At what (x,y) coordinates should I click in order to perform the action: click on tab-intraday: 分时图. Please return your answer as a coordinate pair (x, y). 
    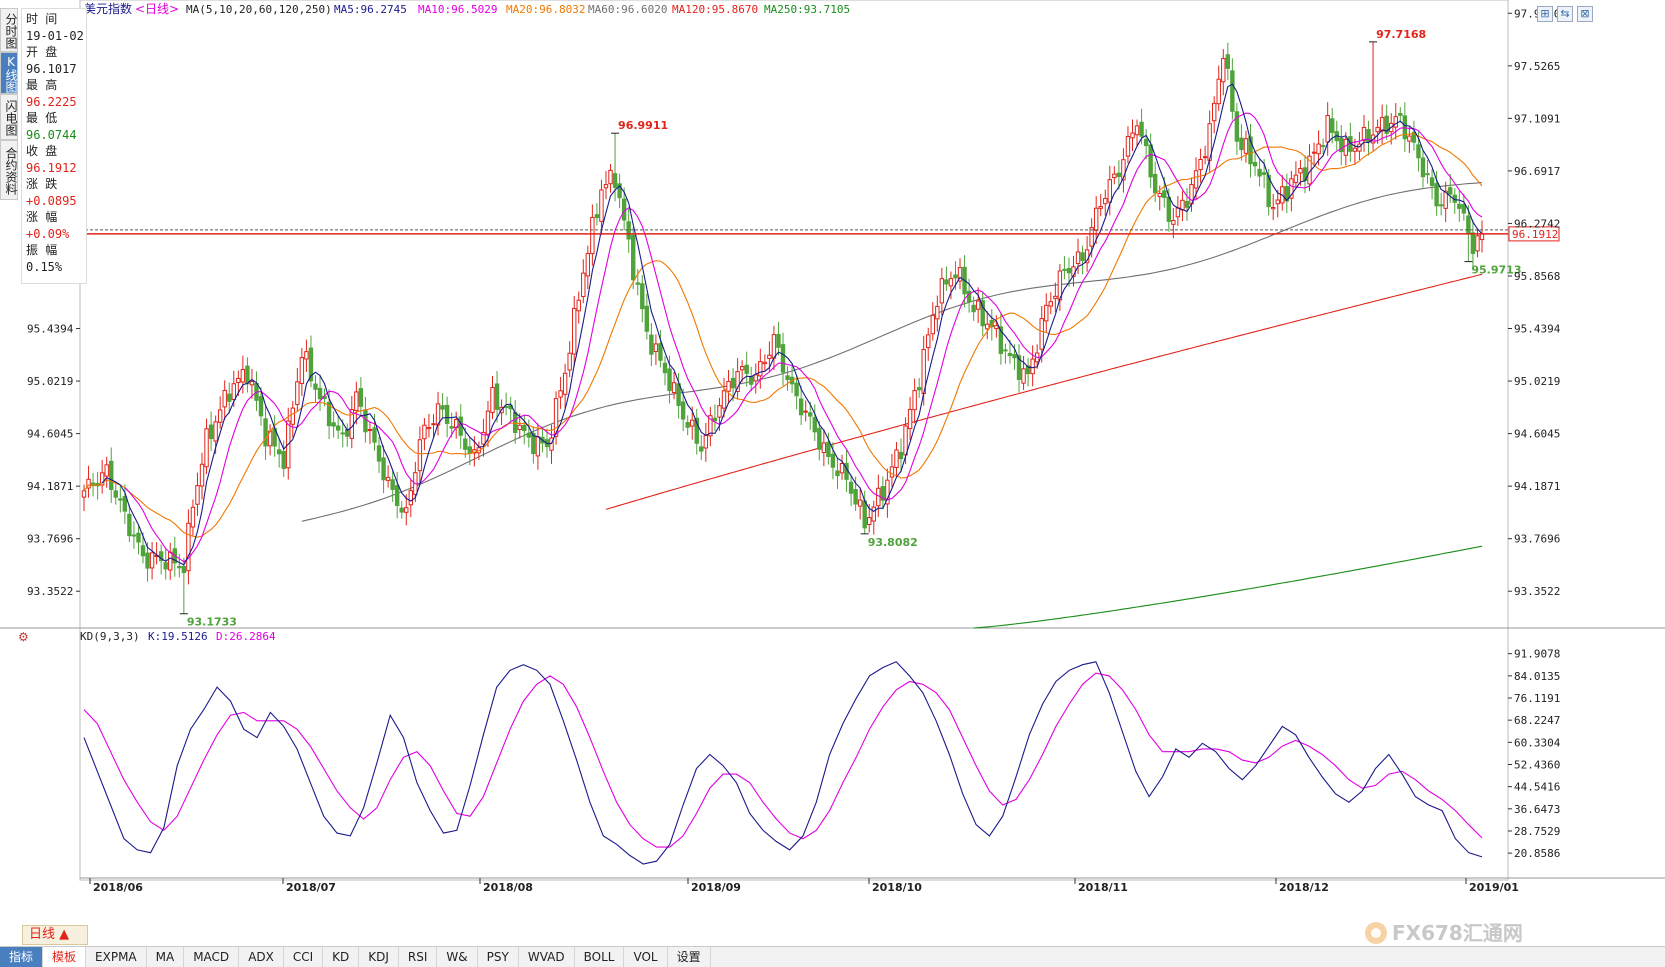
    Looking at the image, I should click on (9, 30).